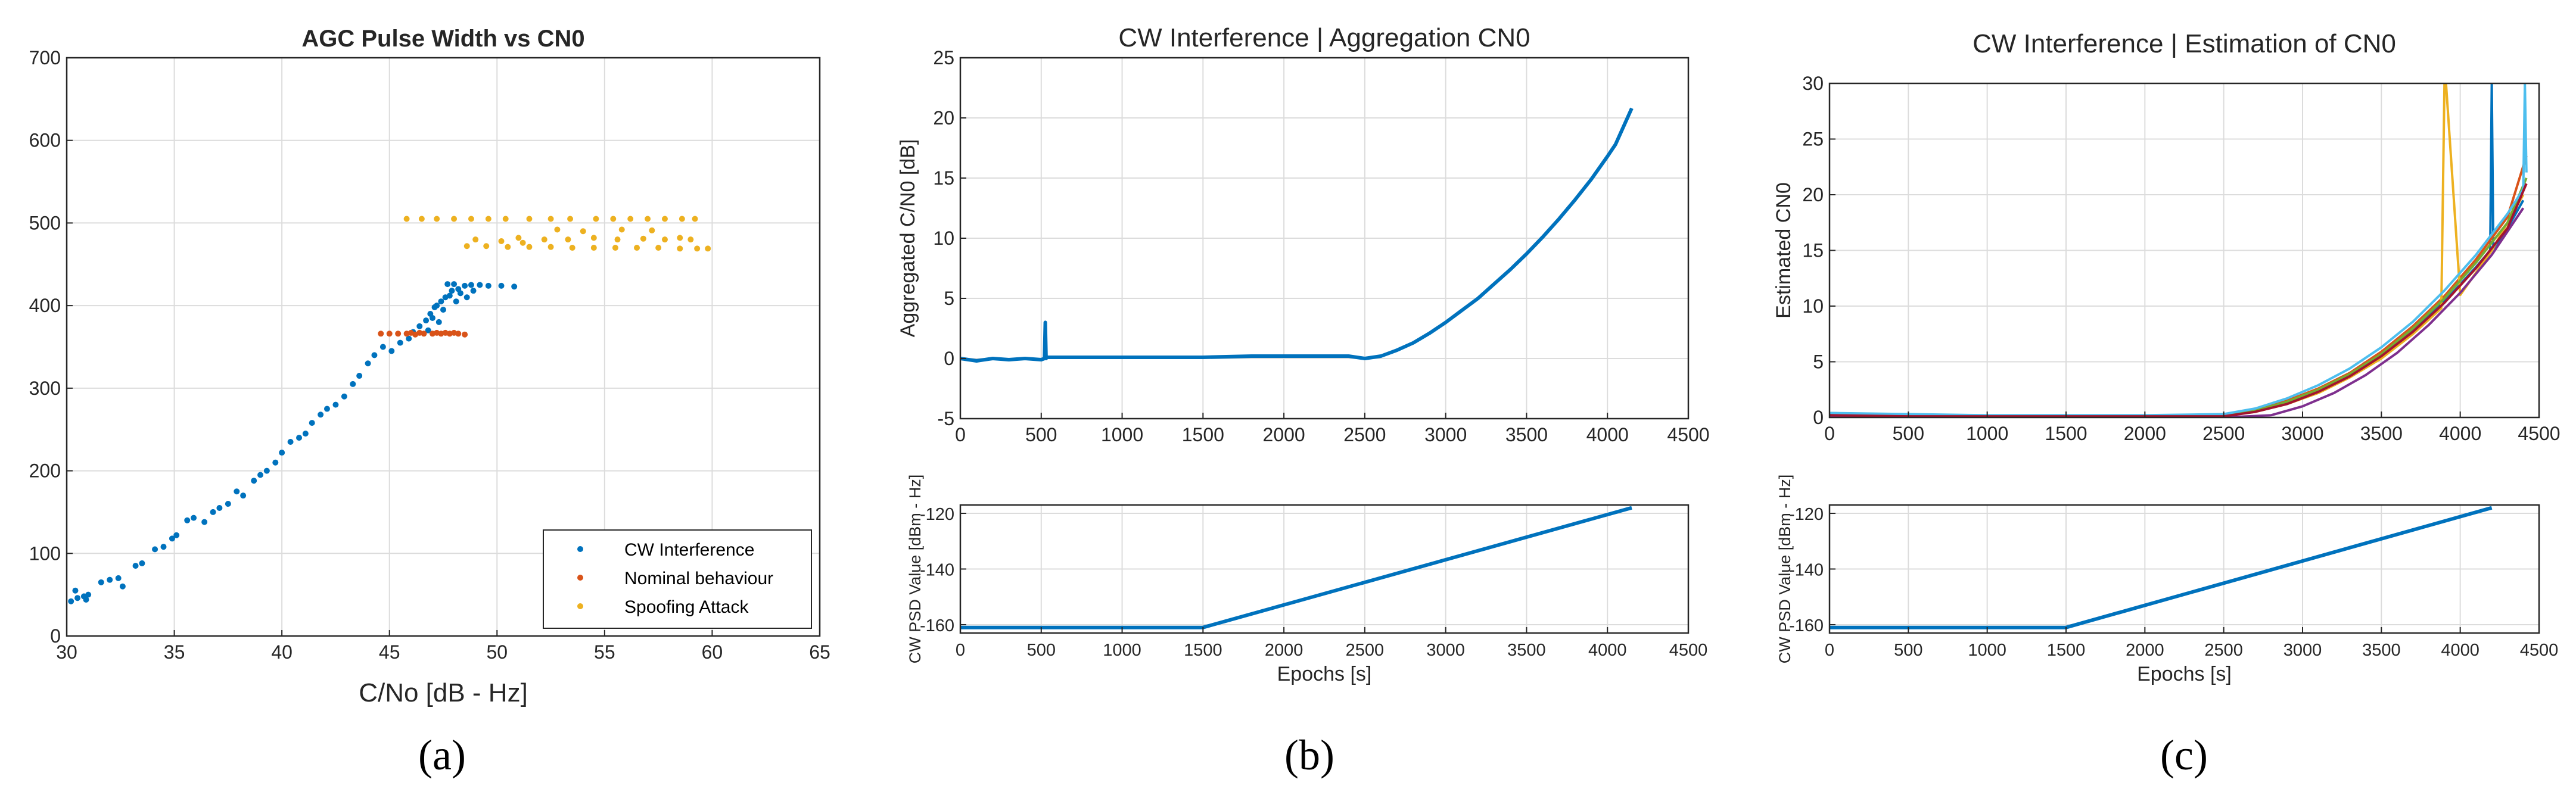 The image size is (2576, 795). What do you see at coordinates (2066, 434) in the screenshot?
I see `x-tick-label: 1500` at bounding box center [2066, 434].